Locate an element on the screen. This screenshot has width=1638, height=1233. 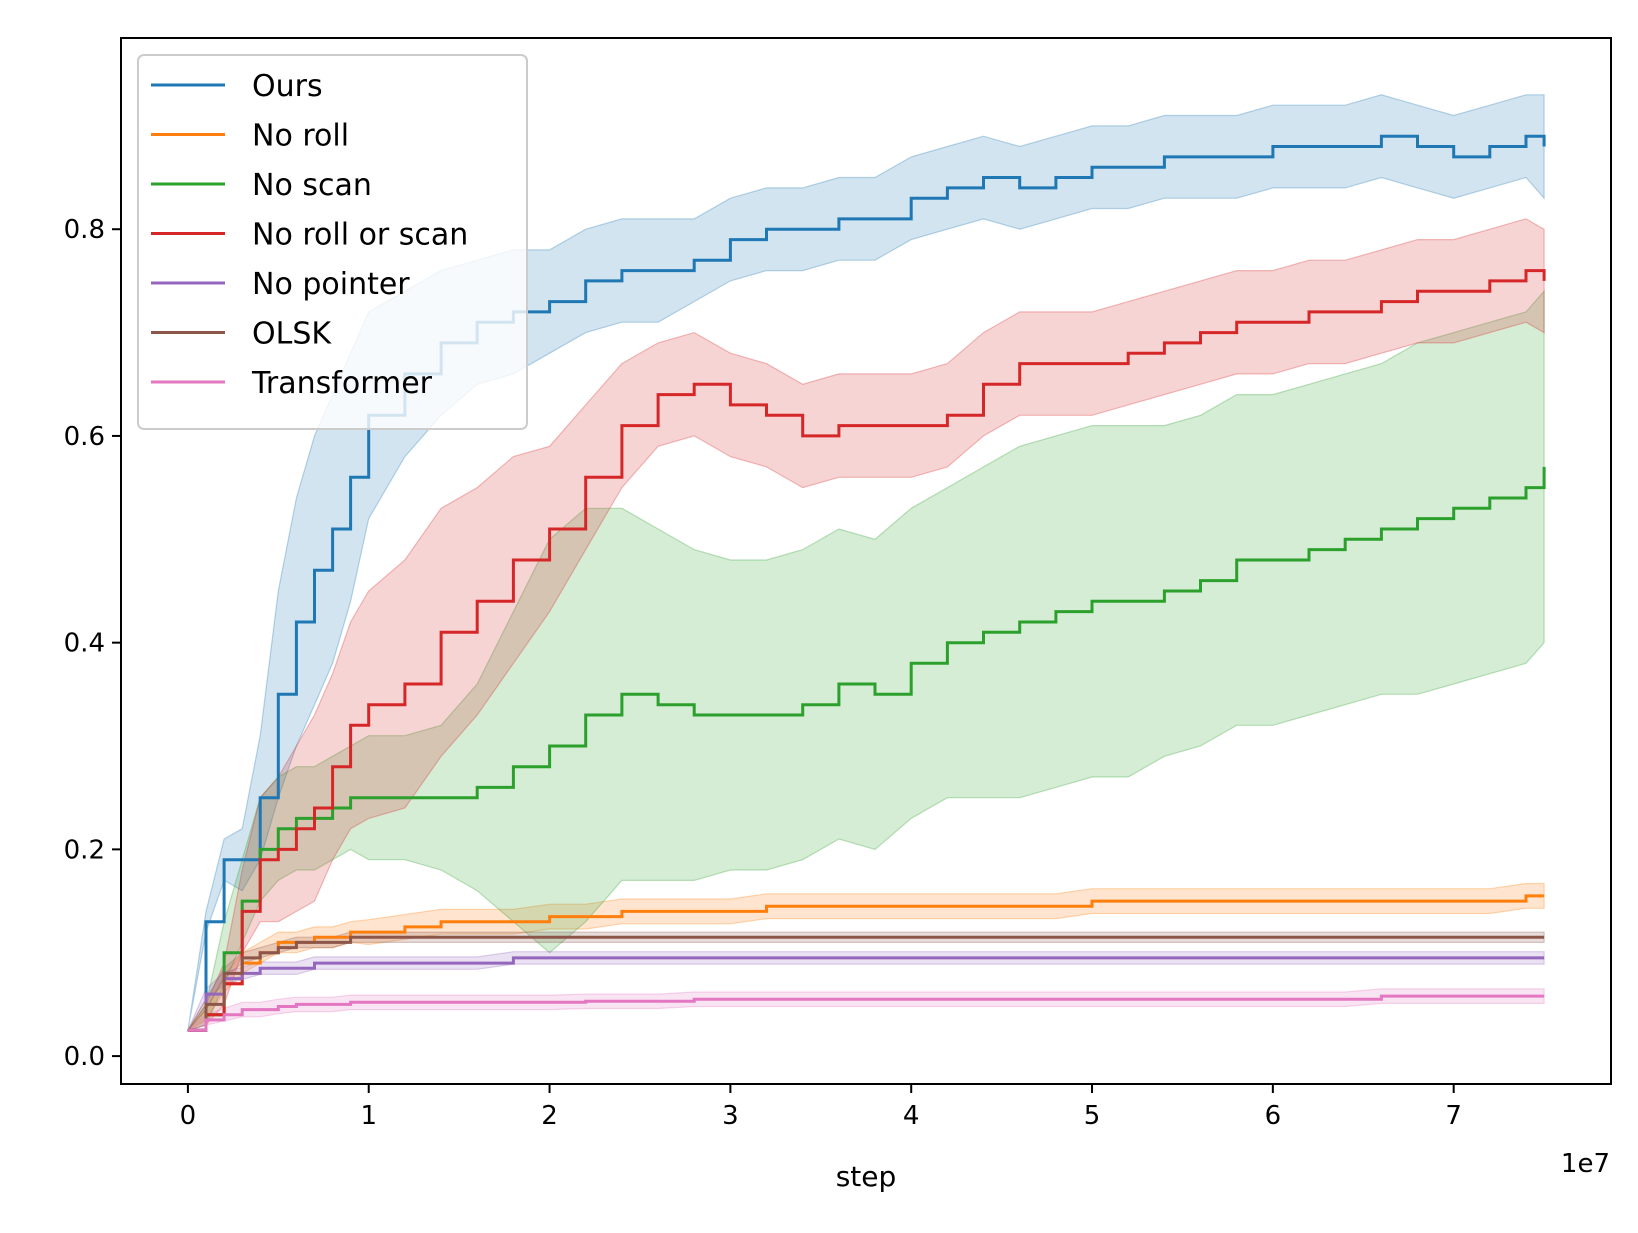
x-axis: 0 1 2 3 4 5 6 7 is located at coordinates (821, 1107).